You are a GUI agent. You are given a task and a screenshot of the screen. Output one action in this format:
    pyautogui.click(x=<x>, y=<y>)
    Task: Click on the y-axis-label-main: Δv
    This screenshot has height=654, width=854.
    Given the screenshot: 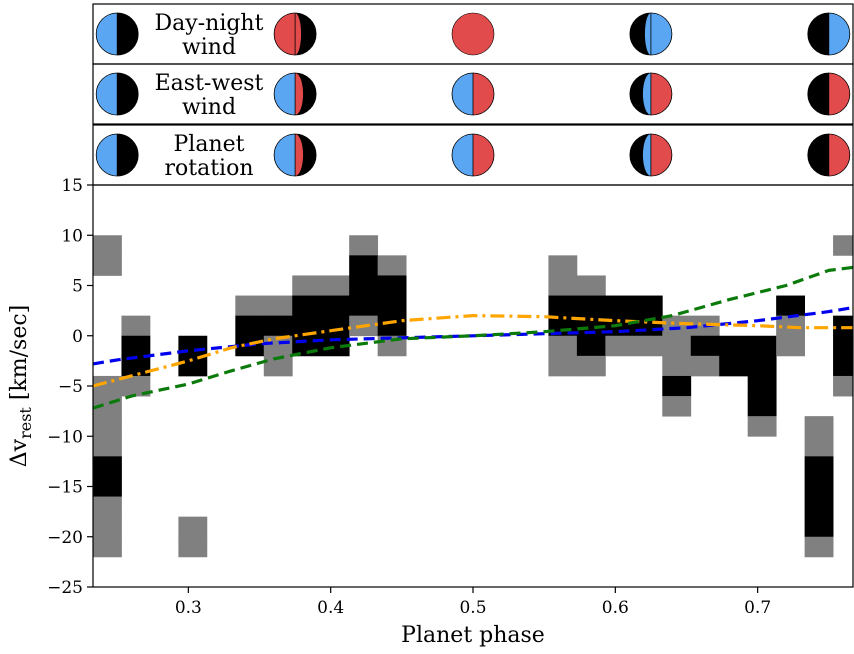 What is the action you would take?
    pyautogui.click(x=19, y=452)
    